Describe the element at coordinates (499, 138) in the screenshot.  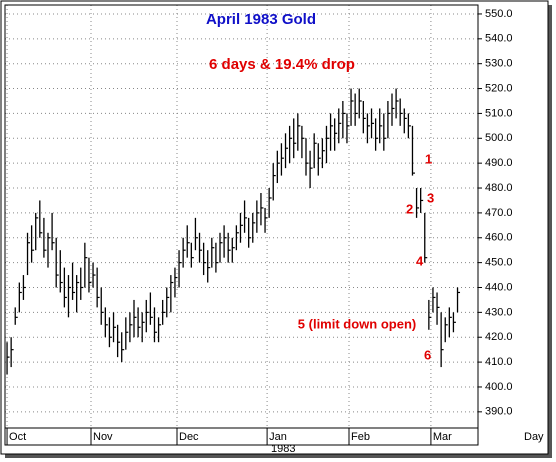
I see `y-tick-label: 500.0` at that location.